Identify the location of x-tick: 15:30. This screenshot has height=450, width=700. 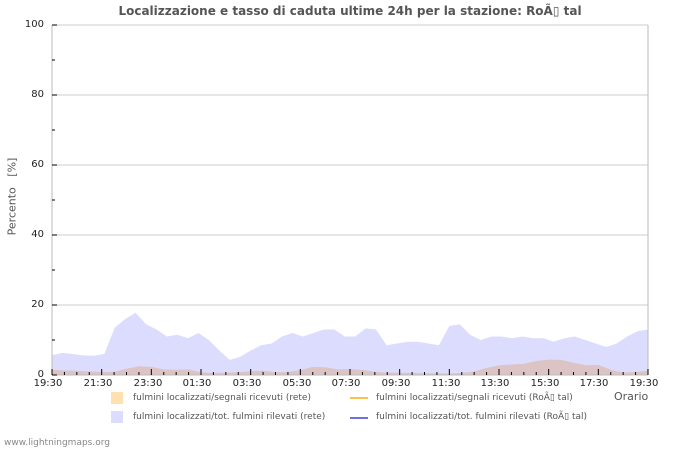
(545, 383).